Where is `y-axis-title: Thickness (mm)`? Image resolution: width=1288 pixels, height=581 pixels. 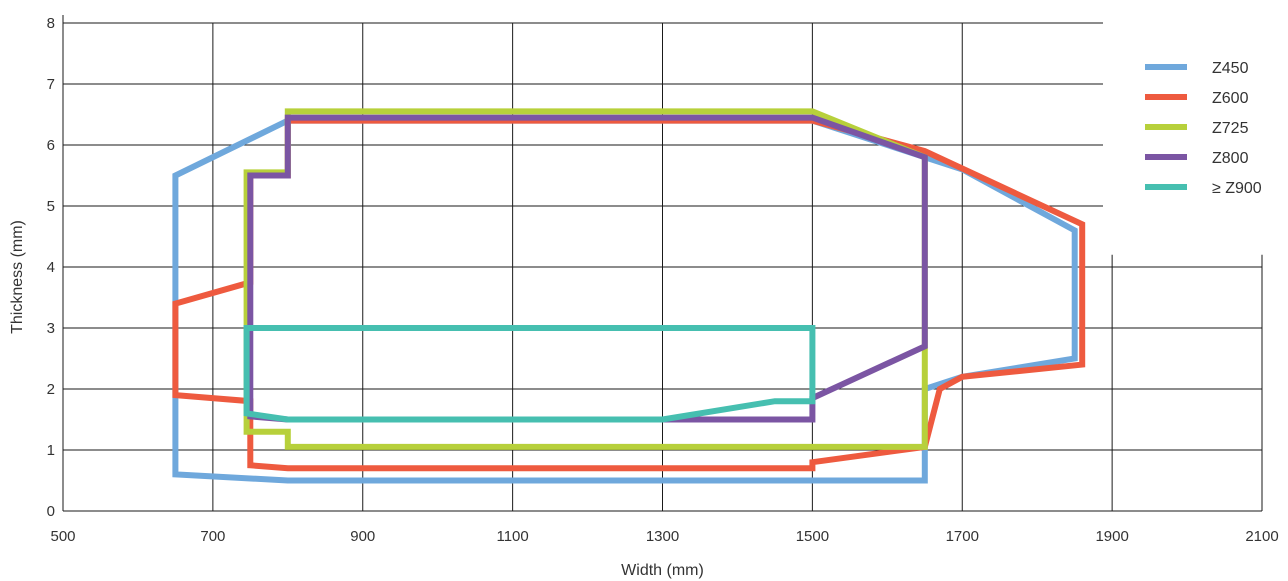 y-axis-title: Thickness (mm) is located at coordinates (17, 277).